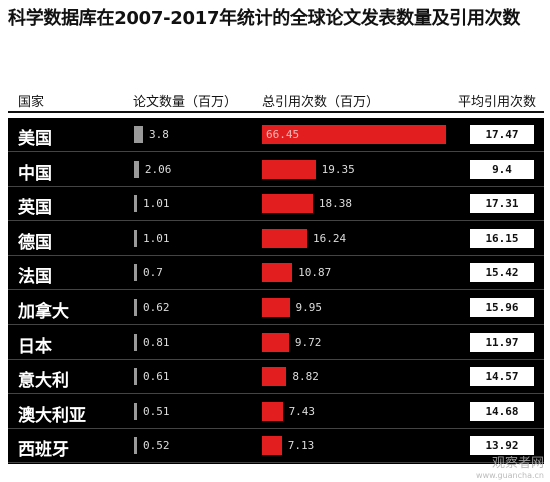  Describe the element at coordinates (301, 446) in the screenshot. I see `citations-value: 7.13` at that location.